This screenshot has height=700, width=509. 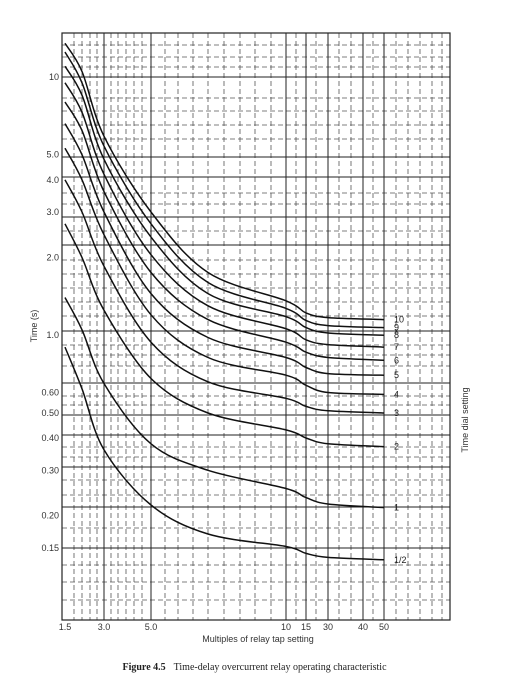 What do you see at coordinates (151, 627) in the screenshot?
I see `x-tick-label: 5.0` at bounding box center [151, 627].